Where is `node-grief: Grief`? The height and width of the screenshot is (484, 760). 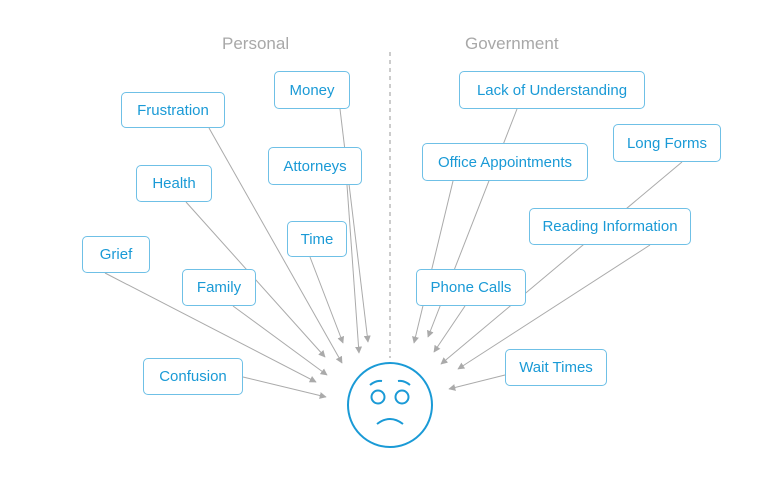
node-grief: Grief is located at coordinates (116, 254).